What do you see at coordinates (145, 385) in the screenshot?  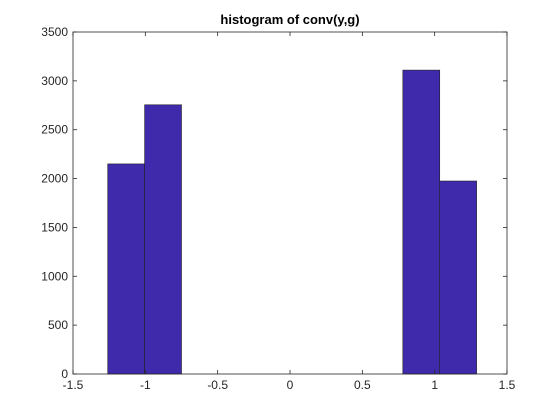 I see `x-tick-label: -1` at bounding box center [145, 385].